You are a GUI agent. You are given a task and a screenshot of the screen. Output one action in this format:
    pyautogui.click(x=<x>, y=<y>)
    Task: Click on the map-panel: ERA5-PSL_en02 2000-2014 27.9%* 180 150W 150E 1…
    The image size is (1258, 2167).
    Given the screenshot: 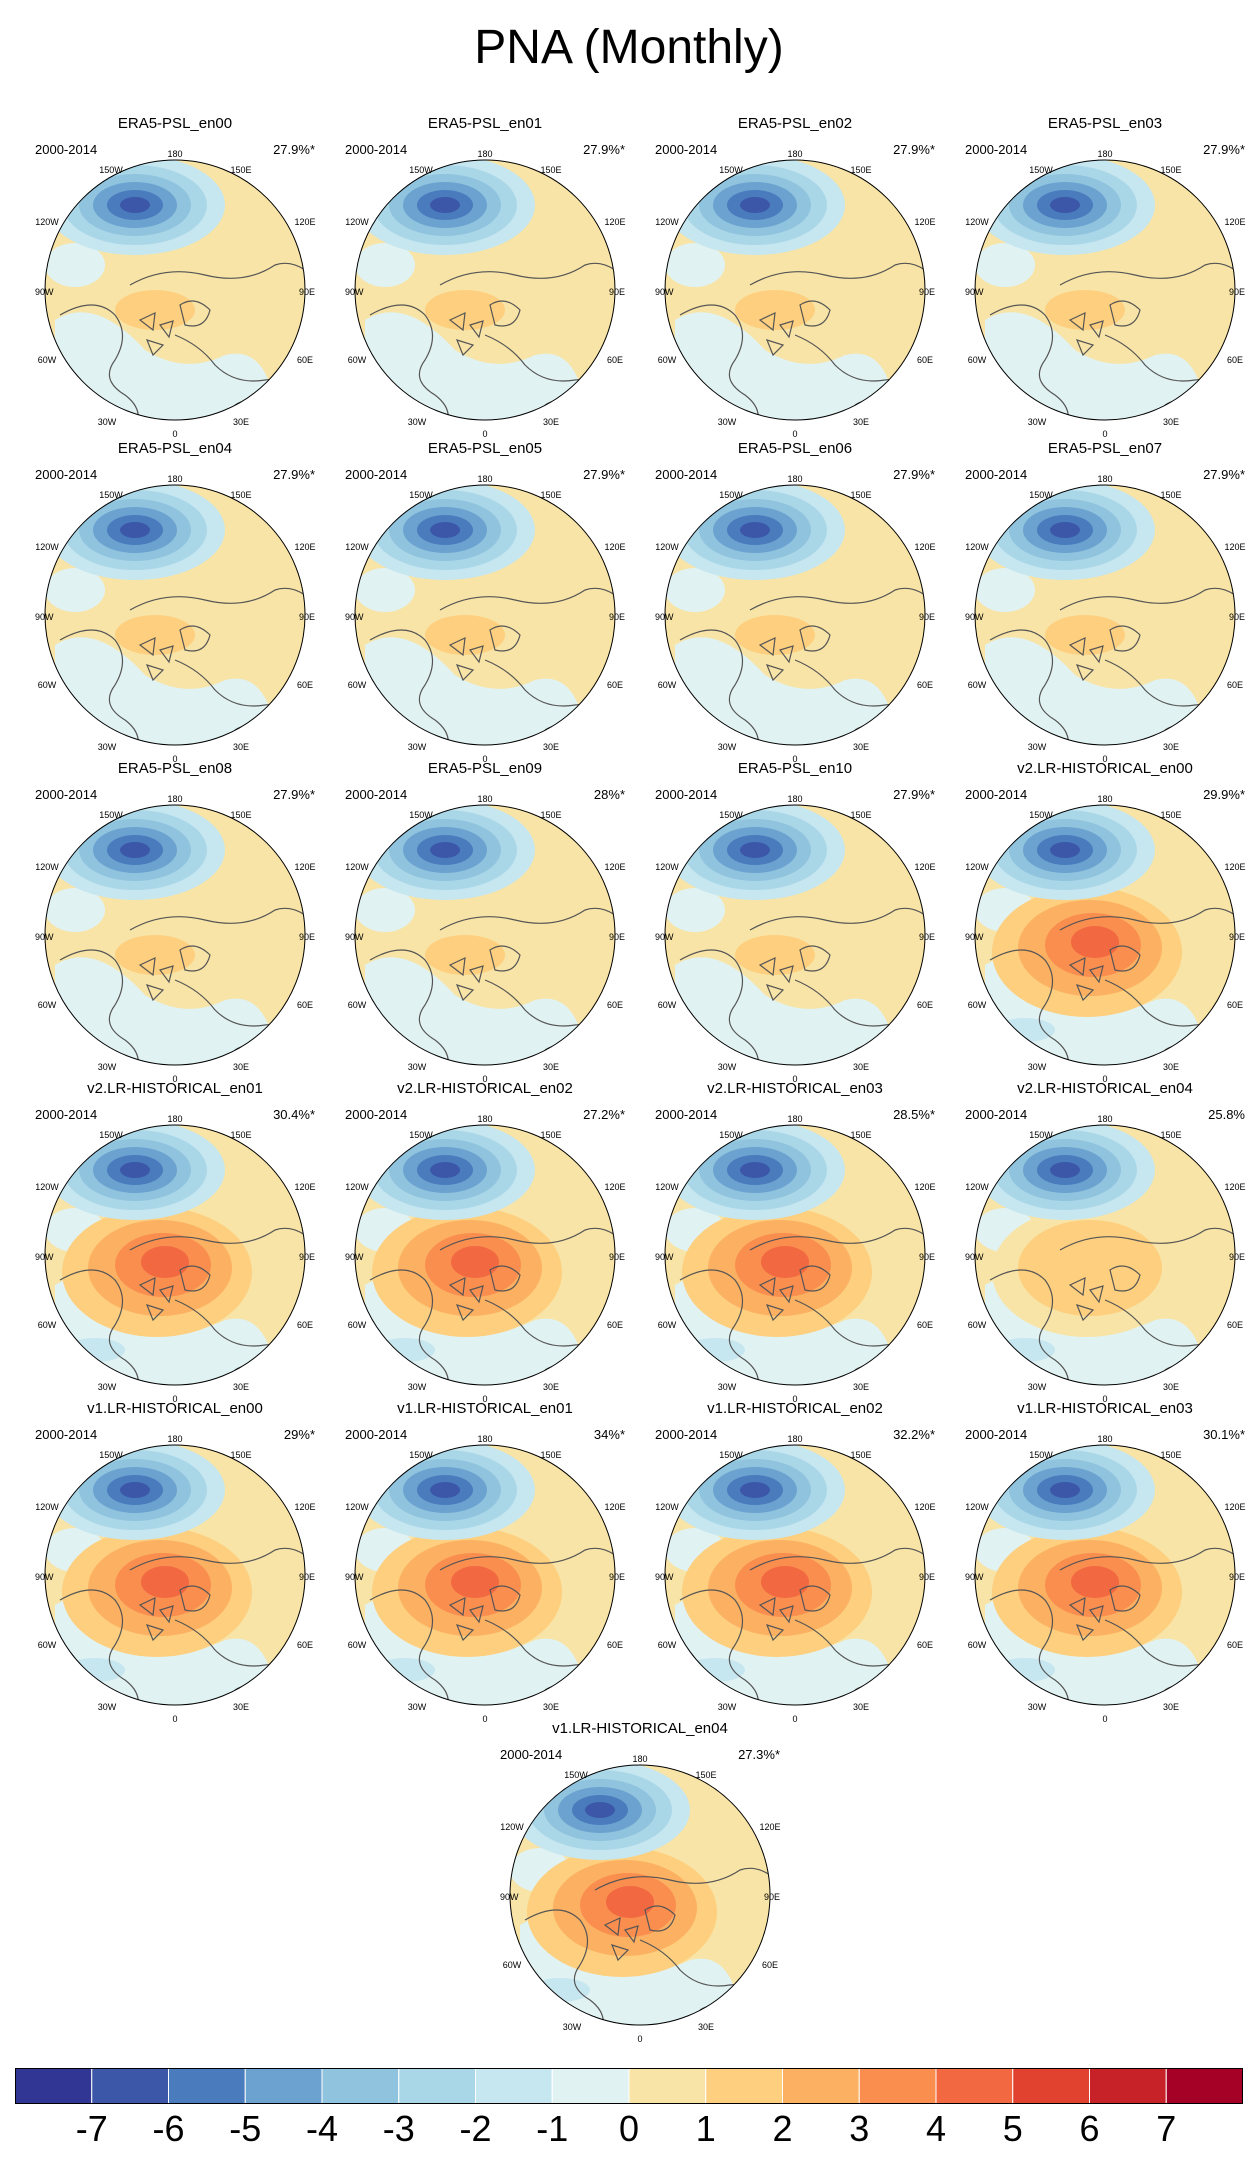 What is the action you would take?
    pyautogui.click(x=795, y=277)
    